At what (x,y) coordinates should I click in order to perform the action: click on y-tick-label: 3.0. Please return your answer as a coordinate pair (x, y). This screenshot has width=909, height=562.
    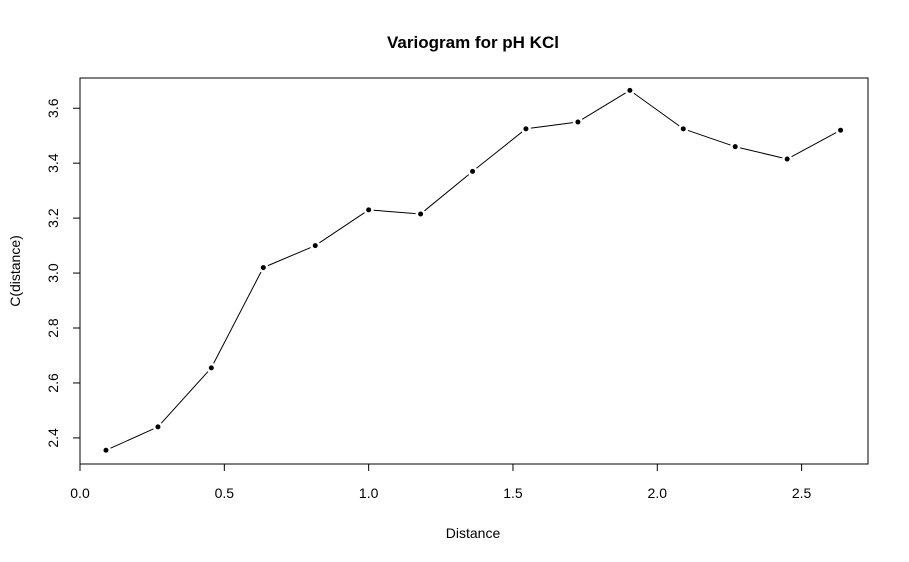
    Looking at the image, I should click on (53, 273).